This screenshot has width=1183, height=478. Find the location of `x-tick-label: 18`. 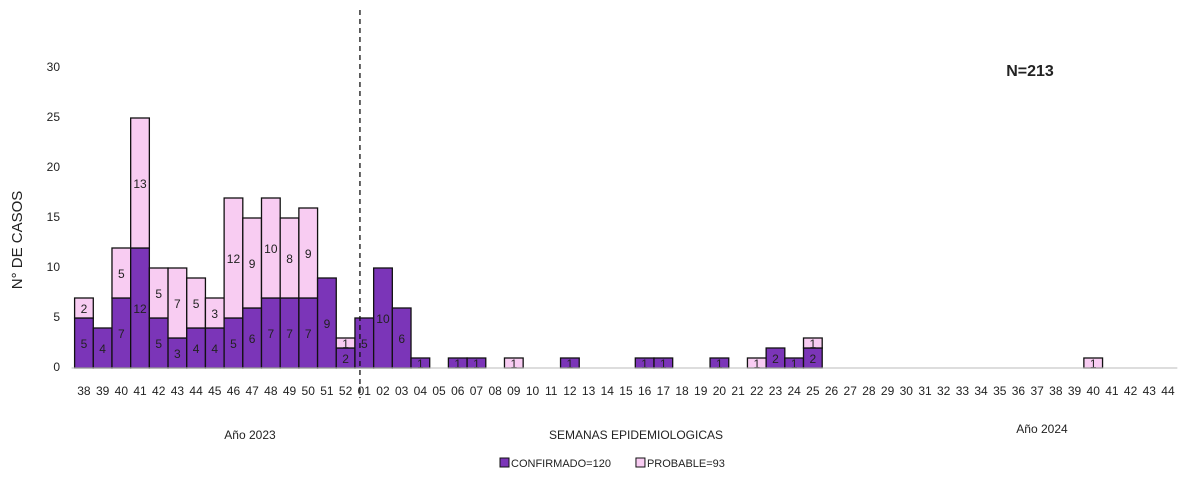

x-tick-label: 18 is located at coordinates (682, 391).